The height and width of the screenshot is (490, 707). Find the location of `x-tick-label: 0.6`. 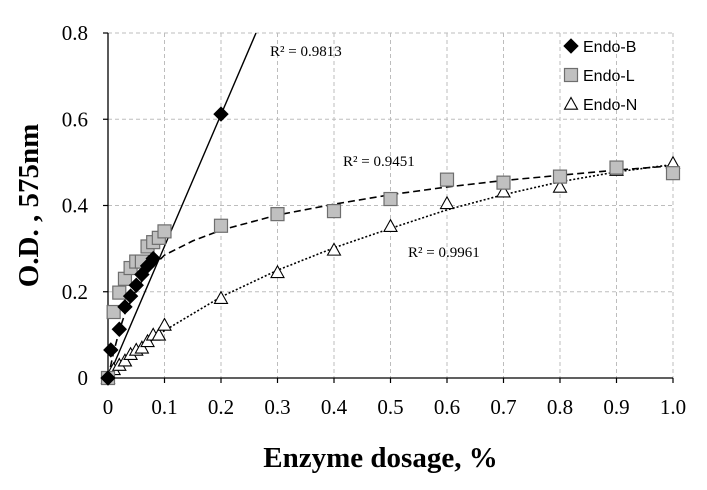

x-tick-label: 0.6 is located at coordinates (447, 407).